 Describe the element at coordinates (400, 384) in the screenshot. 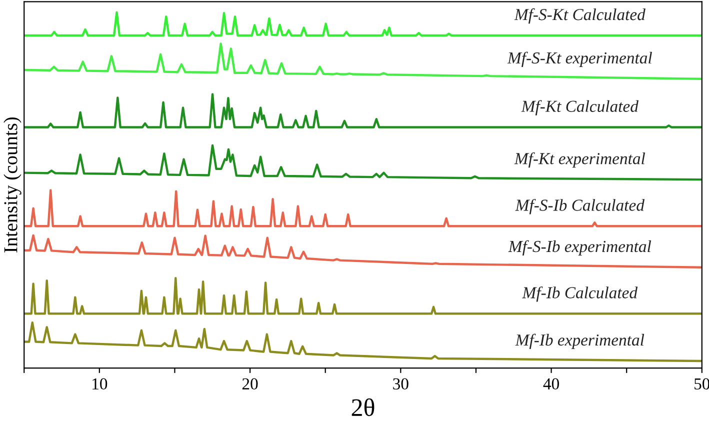

I see `x-tick-label: 30` at that location.